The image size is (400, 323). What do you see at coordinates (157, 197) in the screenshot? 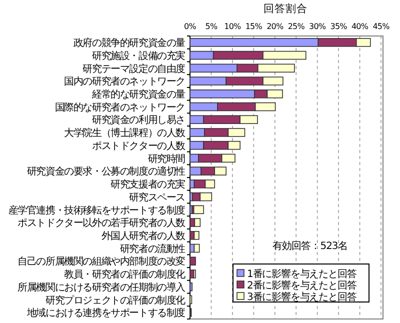
I see `y-tick-label: 研究スペース` at bounding box center [157, 197].